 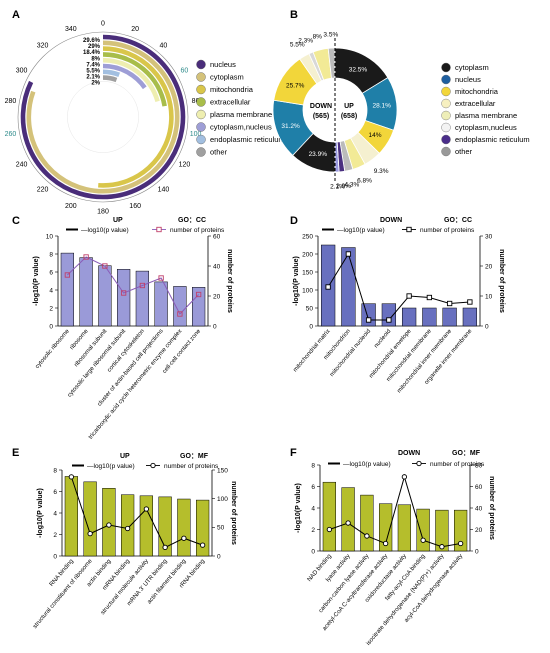 I want to click on radial-tick-label: 20, so click(x=135, y=29).